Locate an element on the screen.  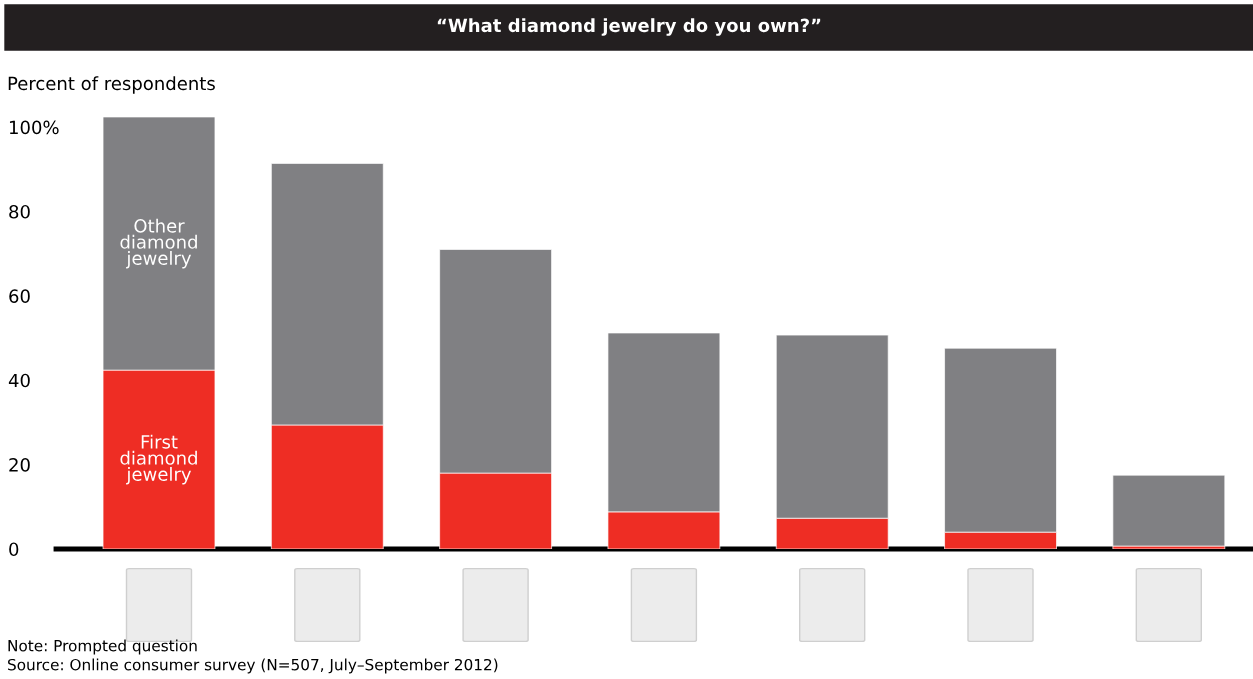
series-label: First diamond jewelry is located at coordinates (158, 459).